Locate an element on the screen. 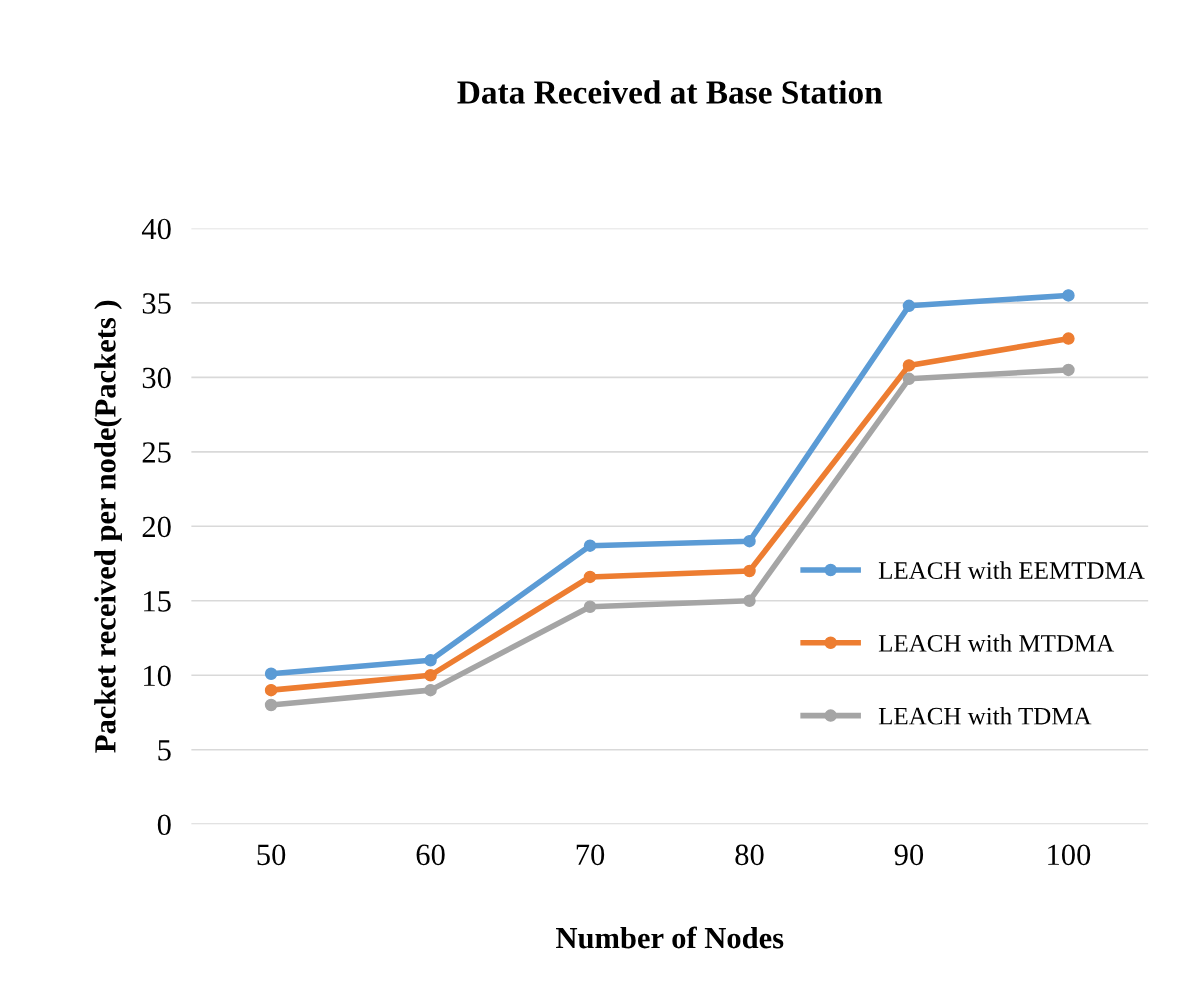  y-tick-label: 10 is located at coordinates (157, 676).